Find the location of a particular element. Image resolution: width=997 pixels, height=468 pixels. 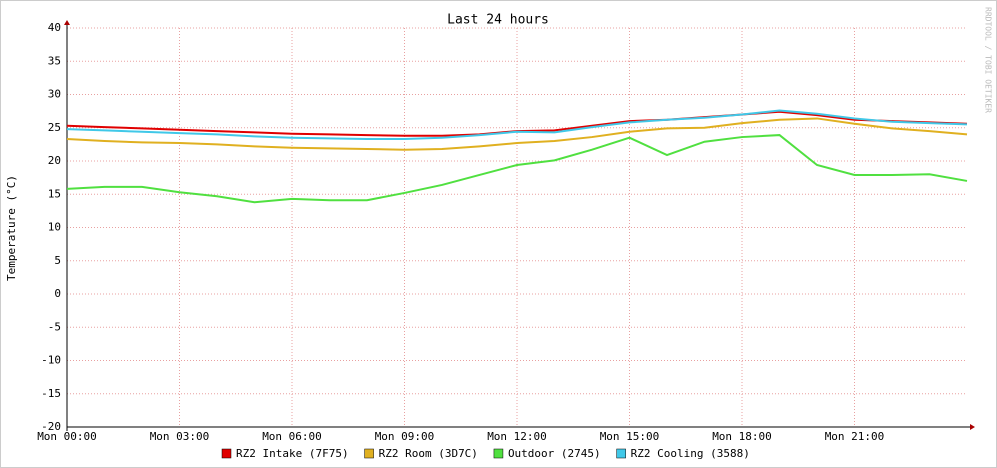

y-tick-label: 40 is located at coordinates (54, 27).